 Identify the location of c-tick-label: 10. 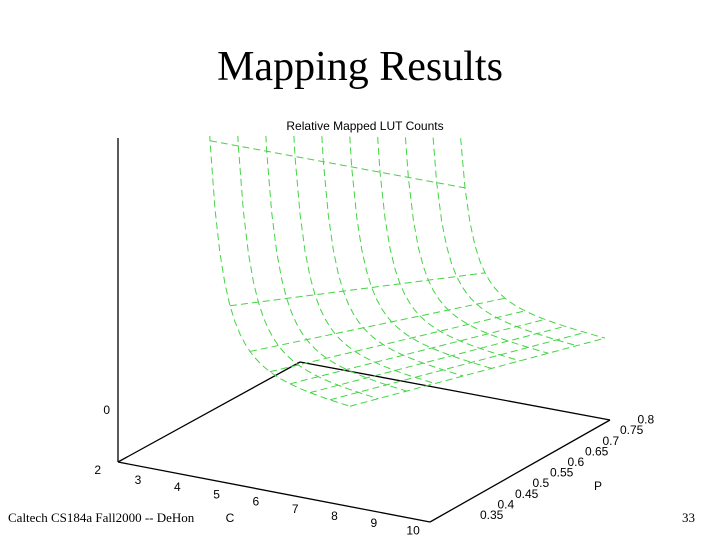
(413, 530).